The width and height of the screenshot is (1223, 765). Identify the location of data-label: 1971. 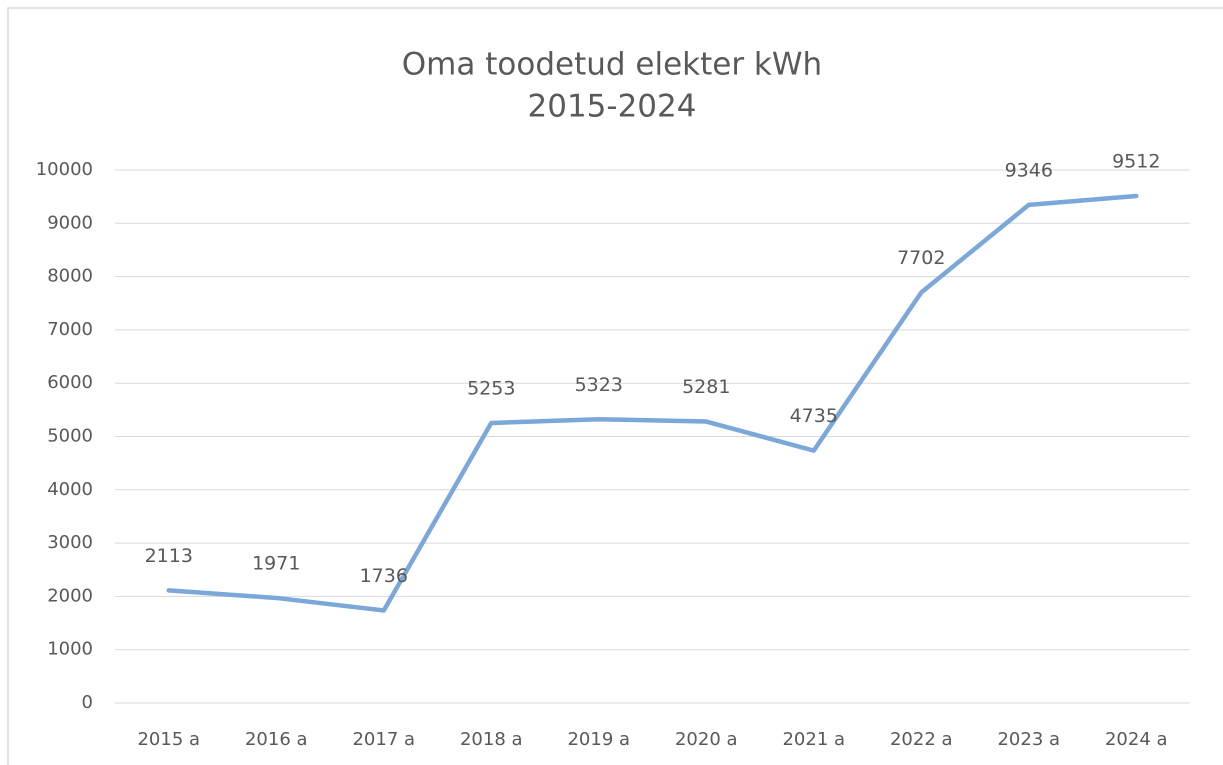
(276, 563).